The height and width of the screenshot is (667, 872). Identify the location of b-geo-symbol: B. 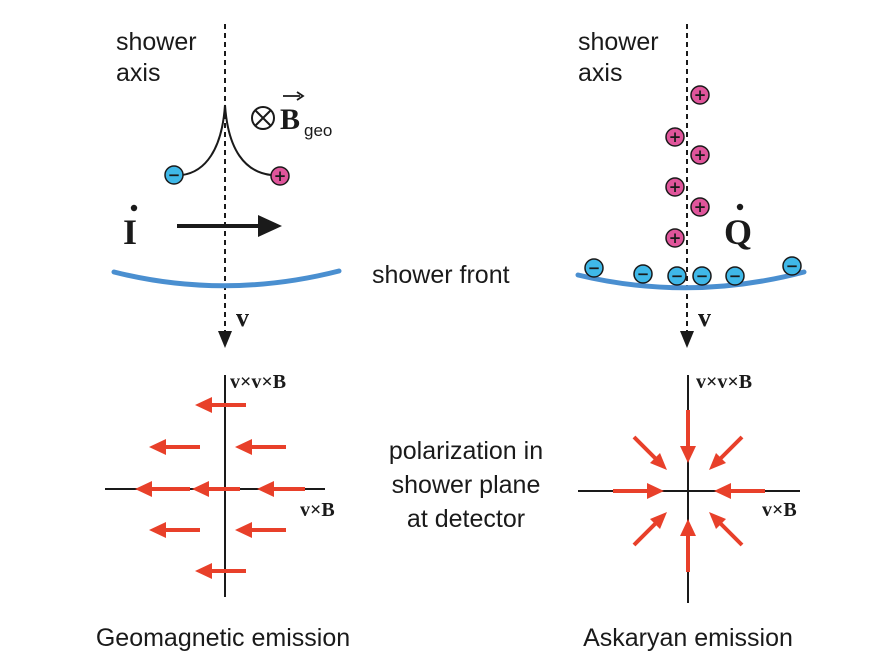
(290, 119).